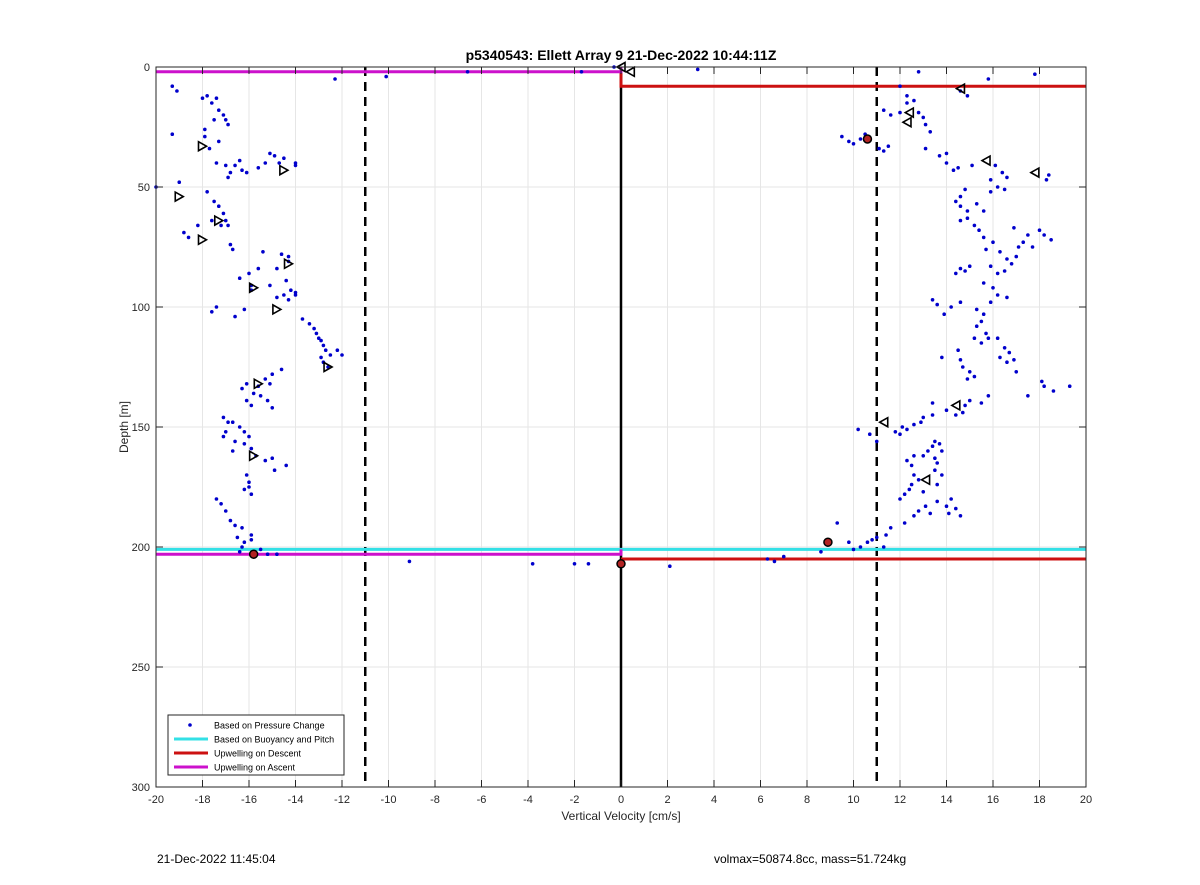 The width and height of the screenshot is (1200, 885). Describe the element at coordinates (144, 188) in the screenshot. I see `y-tick-label: 50` at that location.